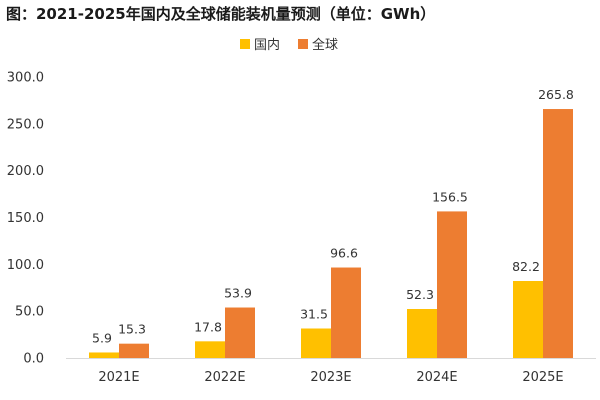 This screenshot has width=600, height=400. I want to click on bar-global-2023E, so click(346, 312).